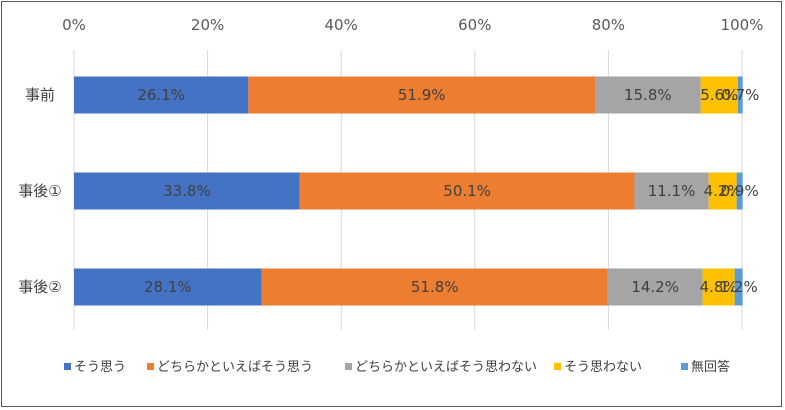 The width and height of the screenshot is (785, 410). What do you see at coordinates (39, 287) in the screenshot?
I see `category-label: 事後②` at bounding box center [39, 287].